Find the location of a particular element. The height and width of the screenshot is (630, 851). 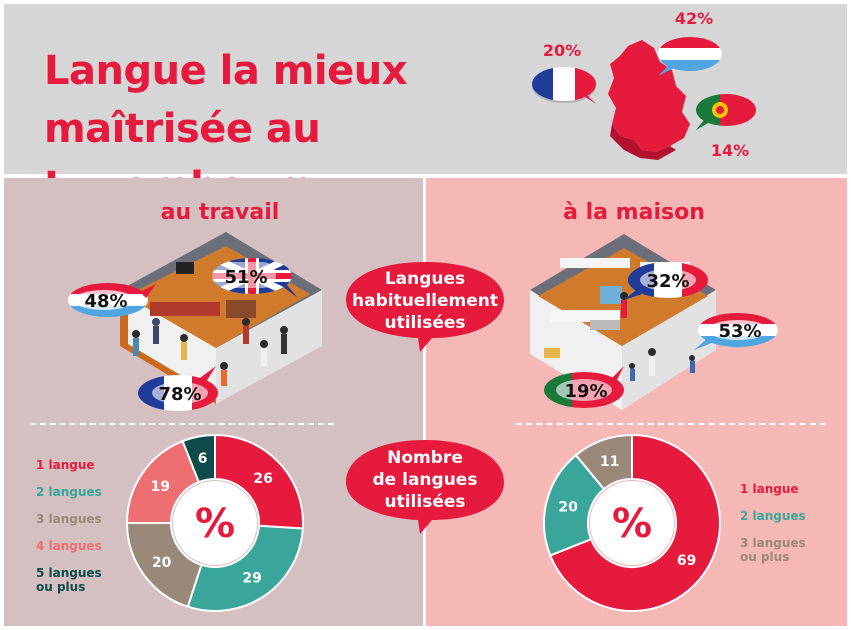

home-legend-1: 1 langue is located at coordinates (769, 489).